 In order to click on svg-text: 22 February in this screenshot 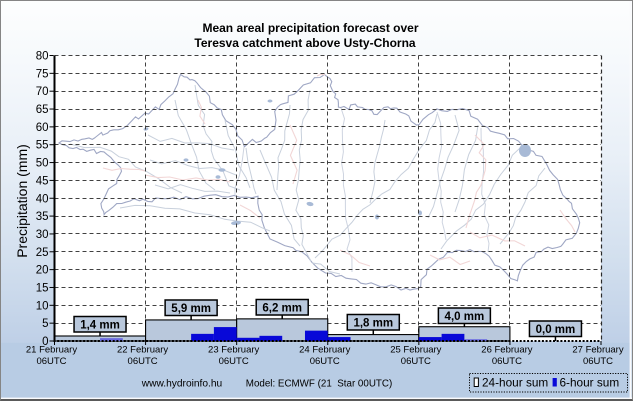, I will do `click(142, 350)`.